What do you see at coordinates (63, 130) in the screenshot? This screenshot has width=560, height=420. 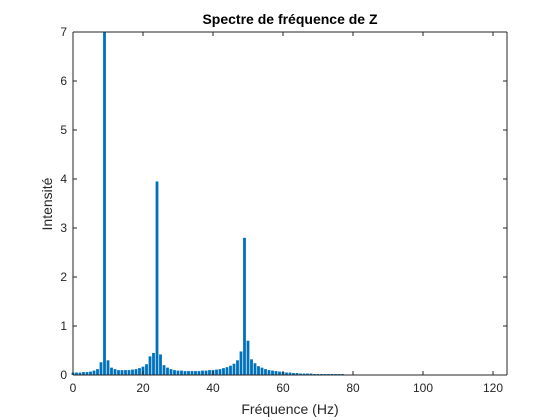 I see `y-tick-label: 5` at bounding box center [63, 130].